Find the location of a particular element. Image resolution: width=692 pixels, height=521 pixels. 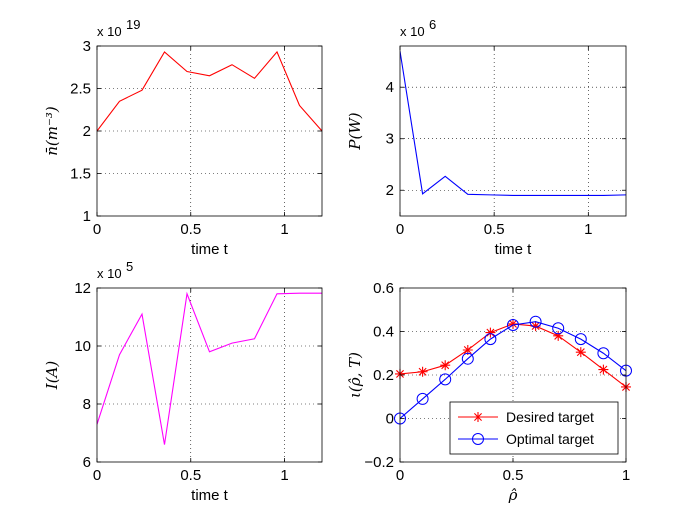

y-tick-label: 12 is located at coordinates (82, 288).